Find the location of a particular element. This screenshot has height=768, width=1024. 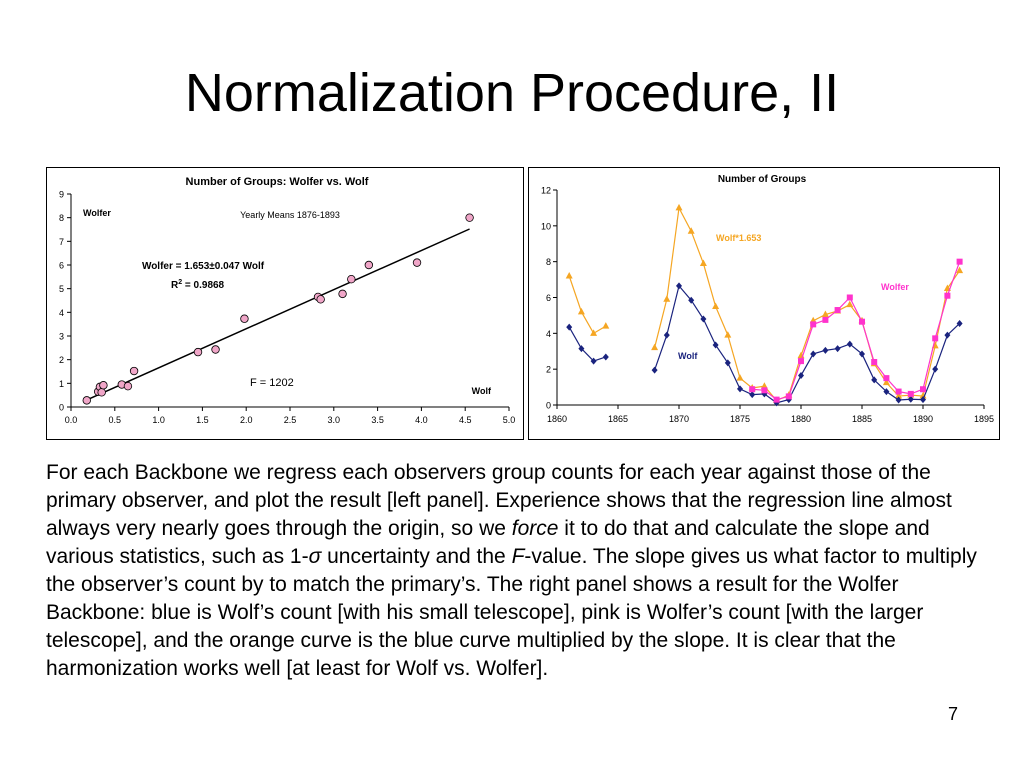

body-text-part-3: uncertainty and the is located at coordinates (416, 556).